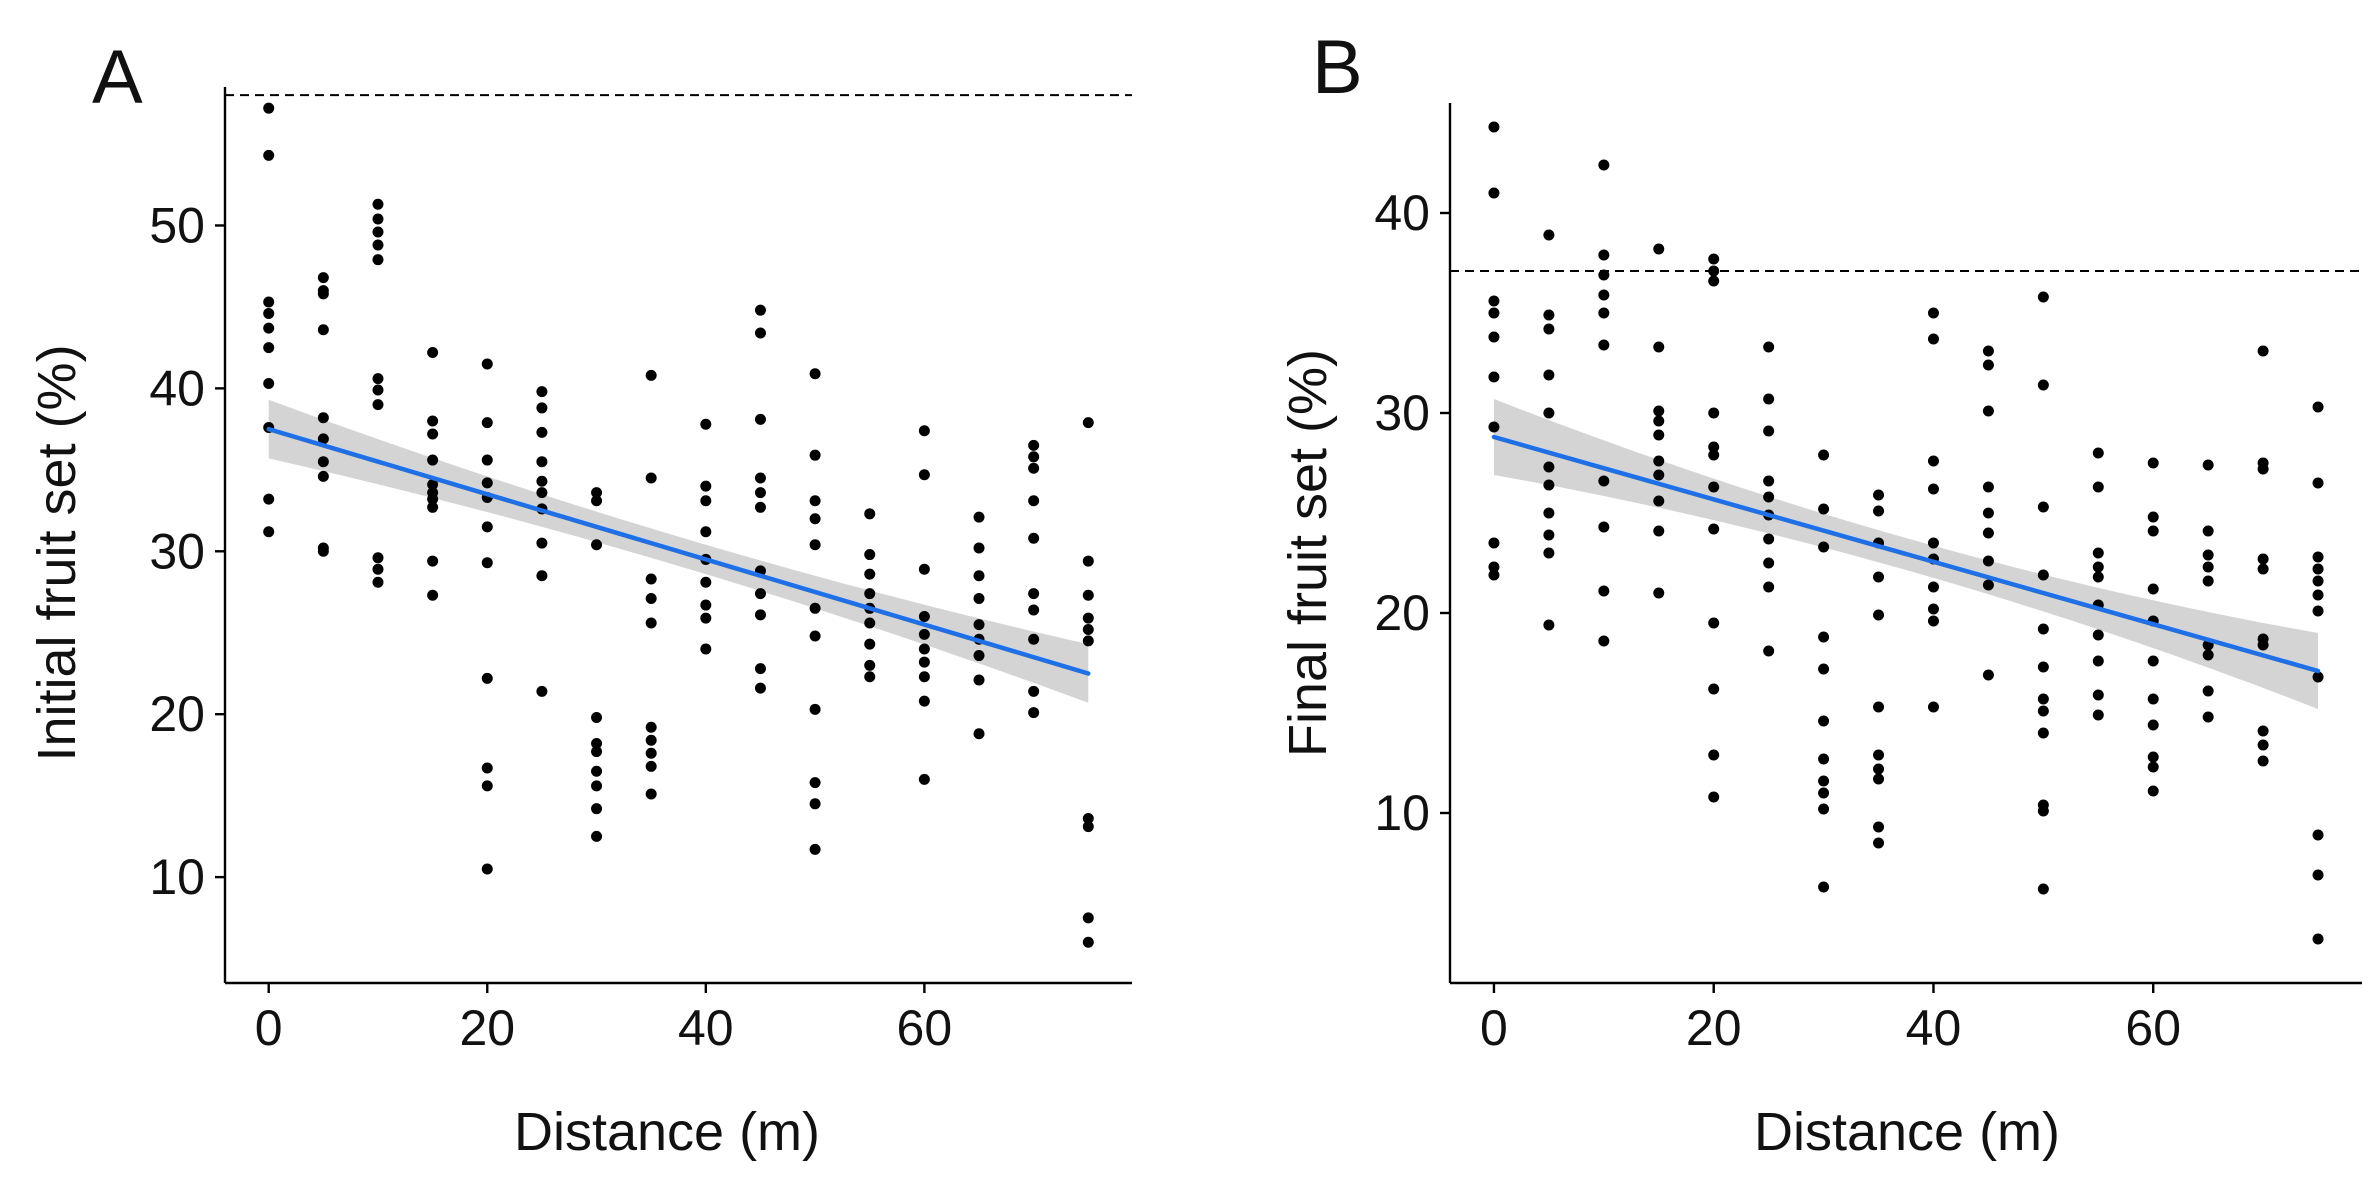 Image resolution: width=2370 pixels, height=1187 pixels. Describe the element at coordinates (1907, 1132) in the screenshot. I see `panel-b-x-axis-title: Distance (m)` at that location.